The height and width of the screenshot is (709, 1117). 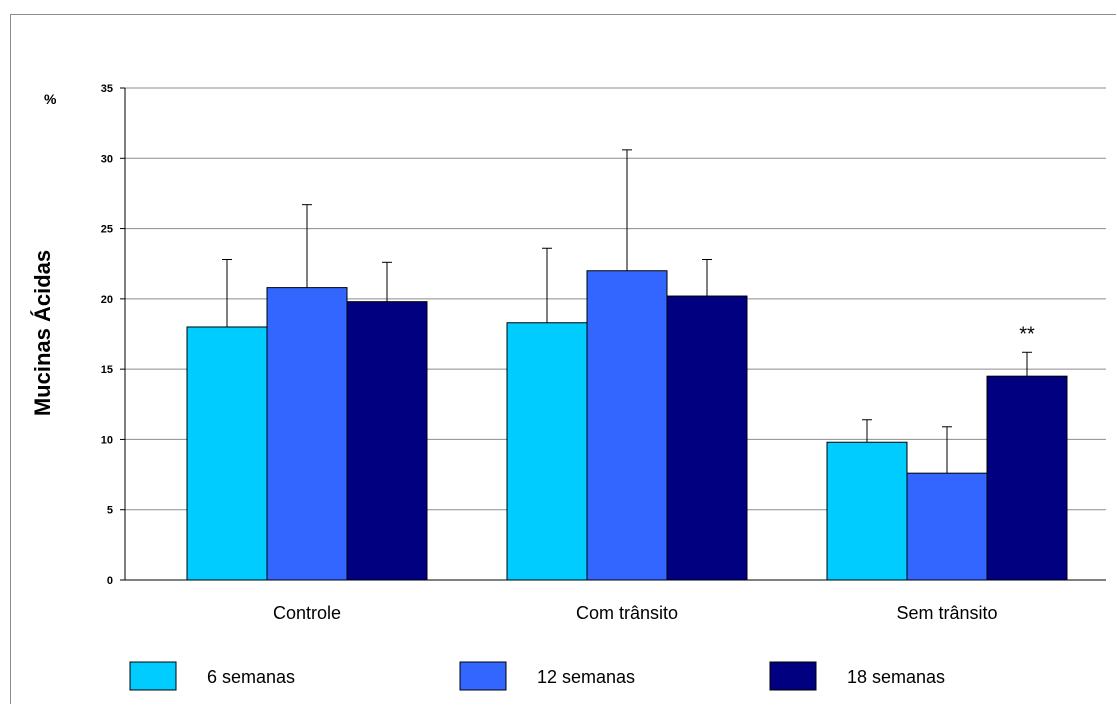 I want to click on legend: 6 semanas 12 semanas 18 semanas, so click(x=537, y=676).